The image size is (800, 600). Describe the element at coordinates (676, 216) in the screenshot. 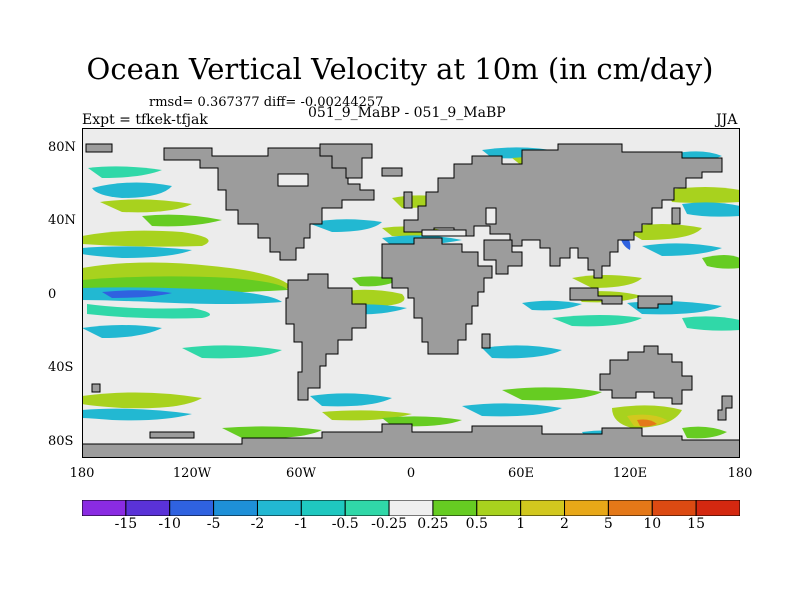

I see `land-japan` at that location.